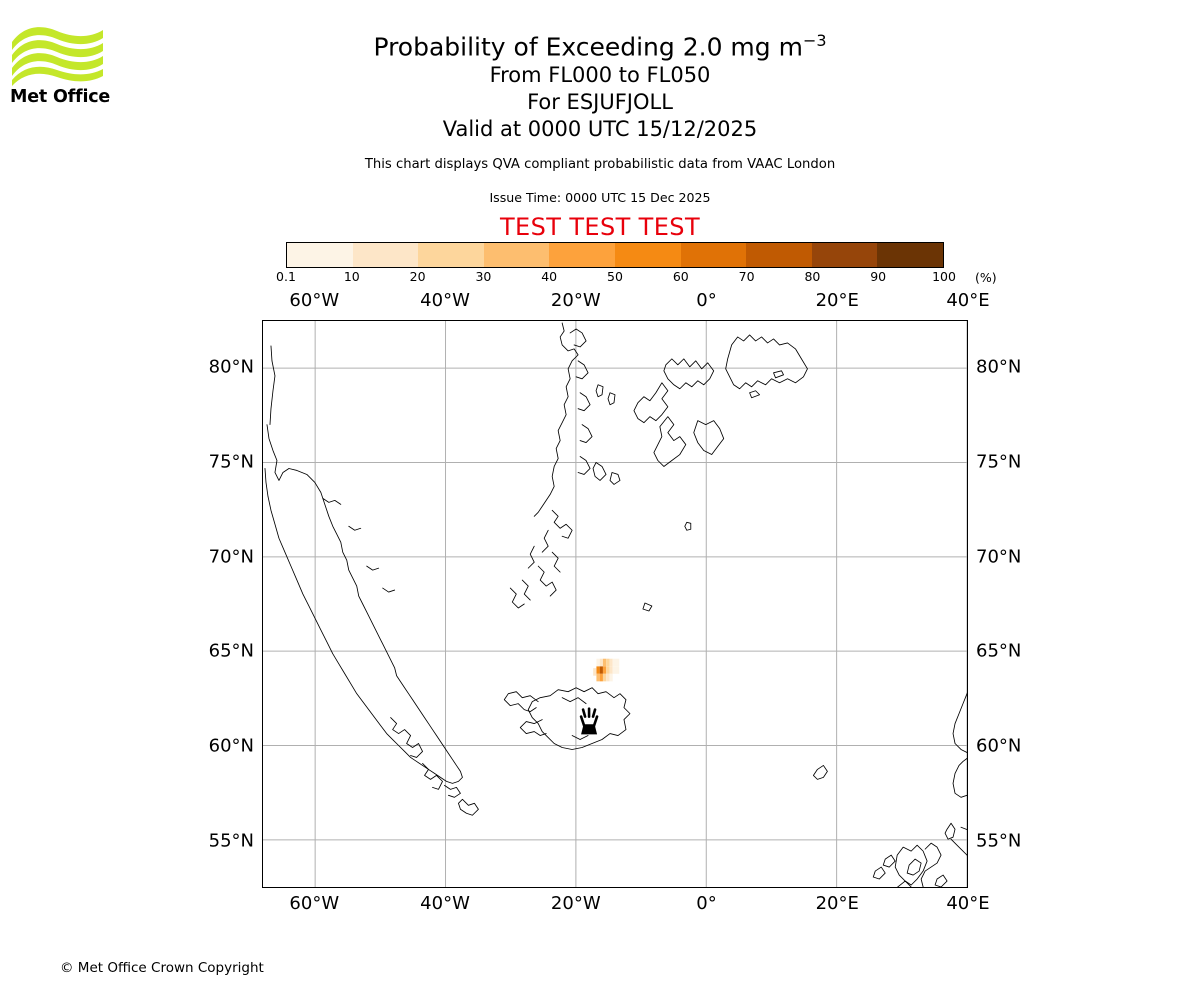 This screenshot has height=1000, width=1200. I want to click on coastline-great-britain, so click(924, 864).